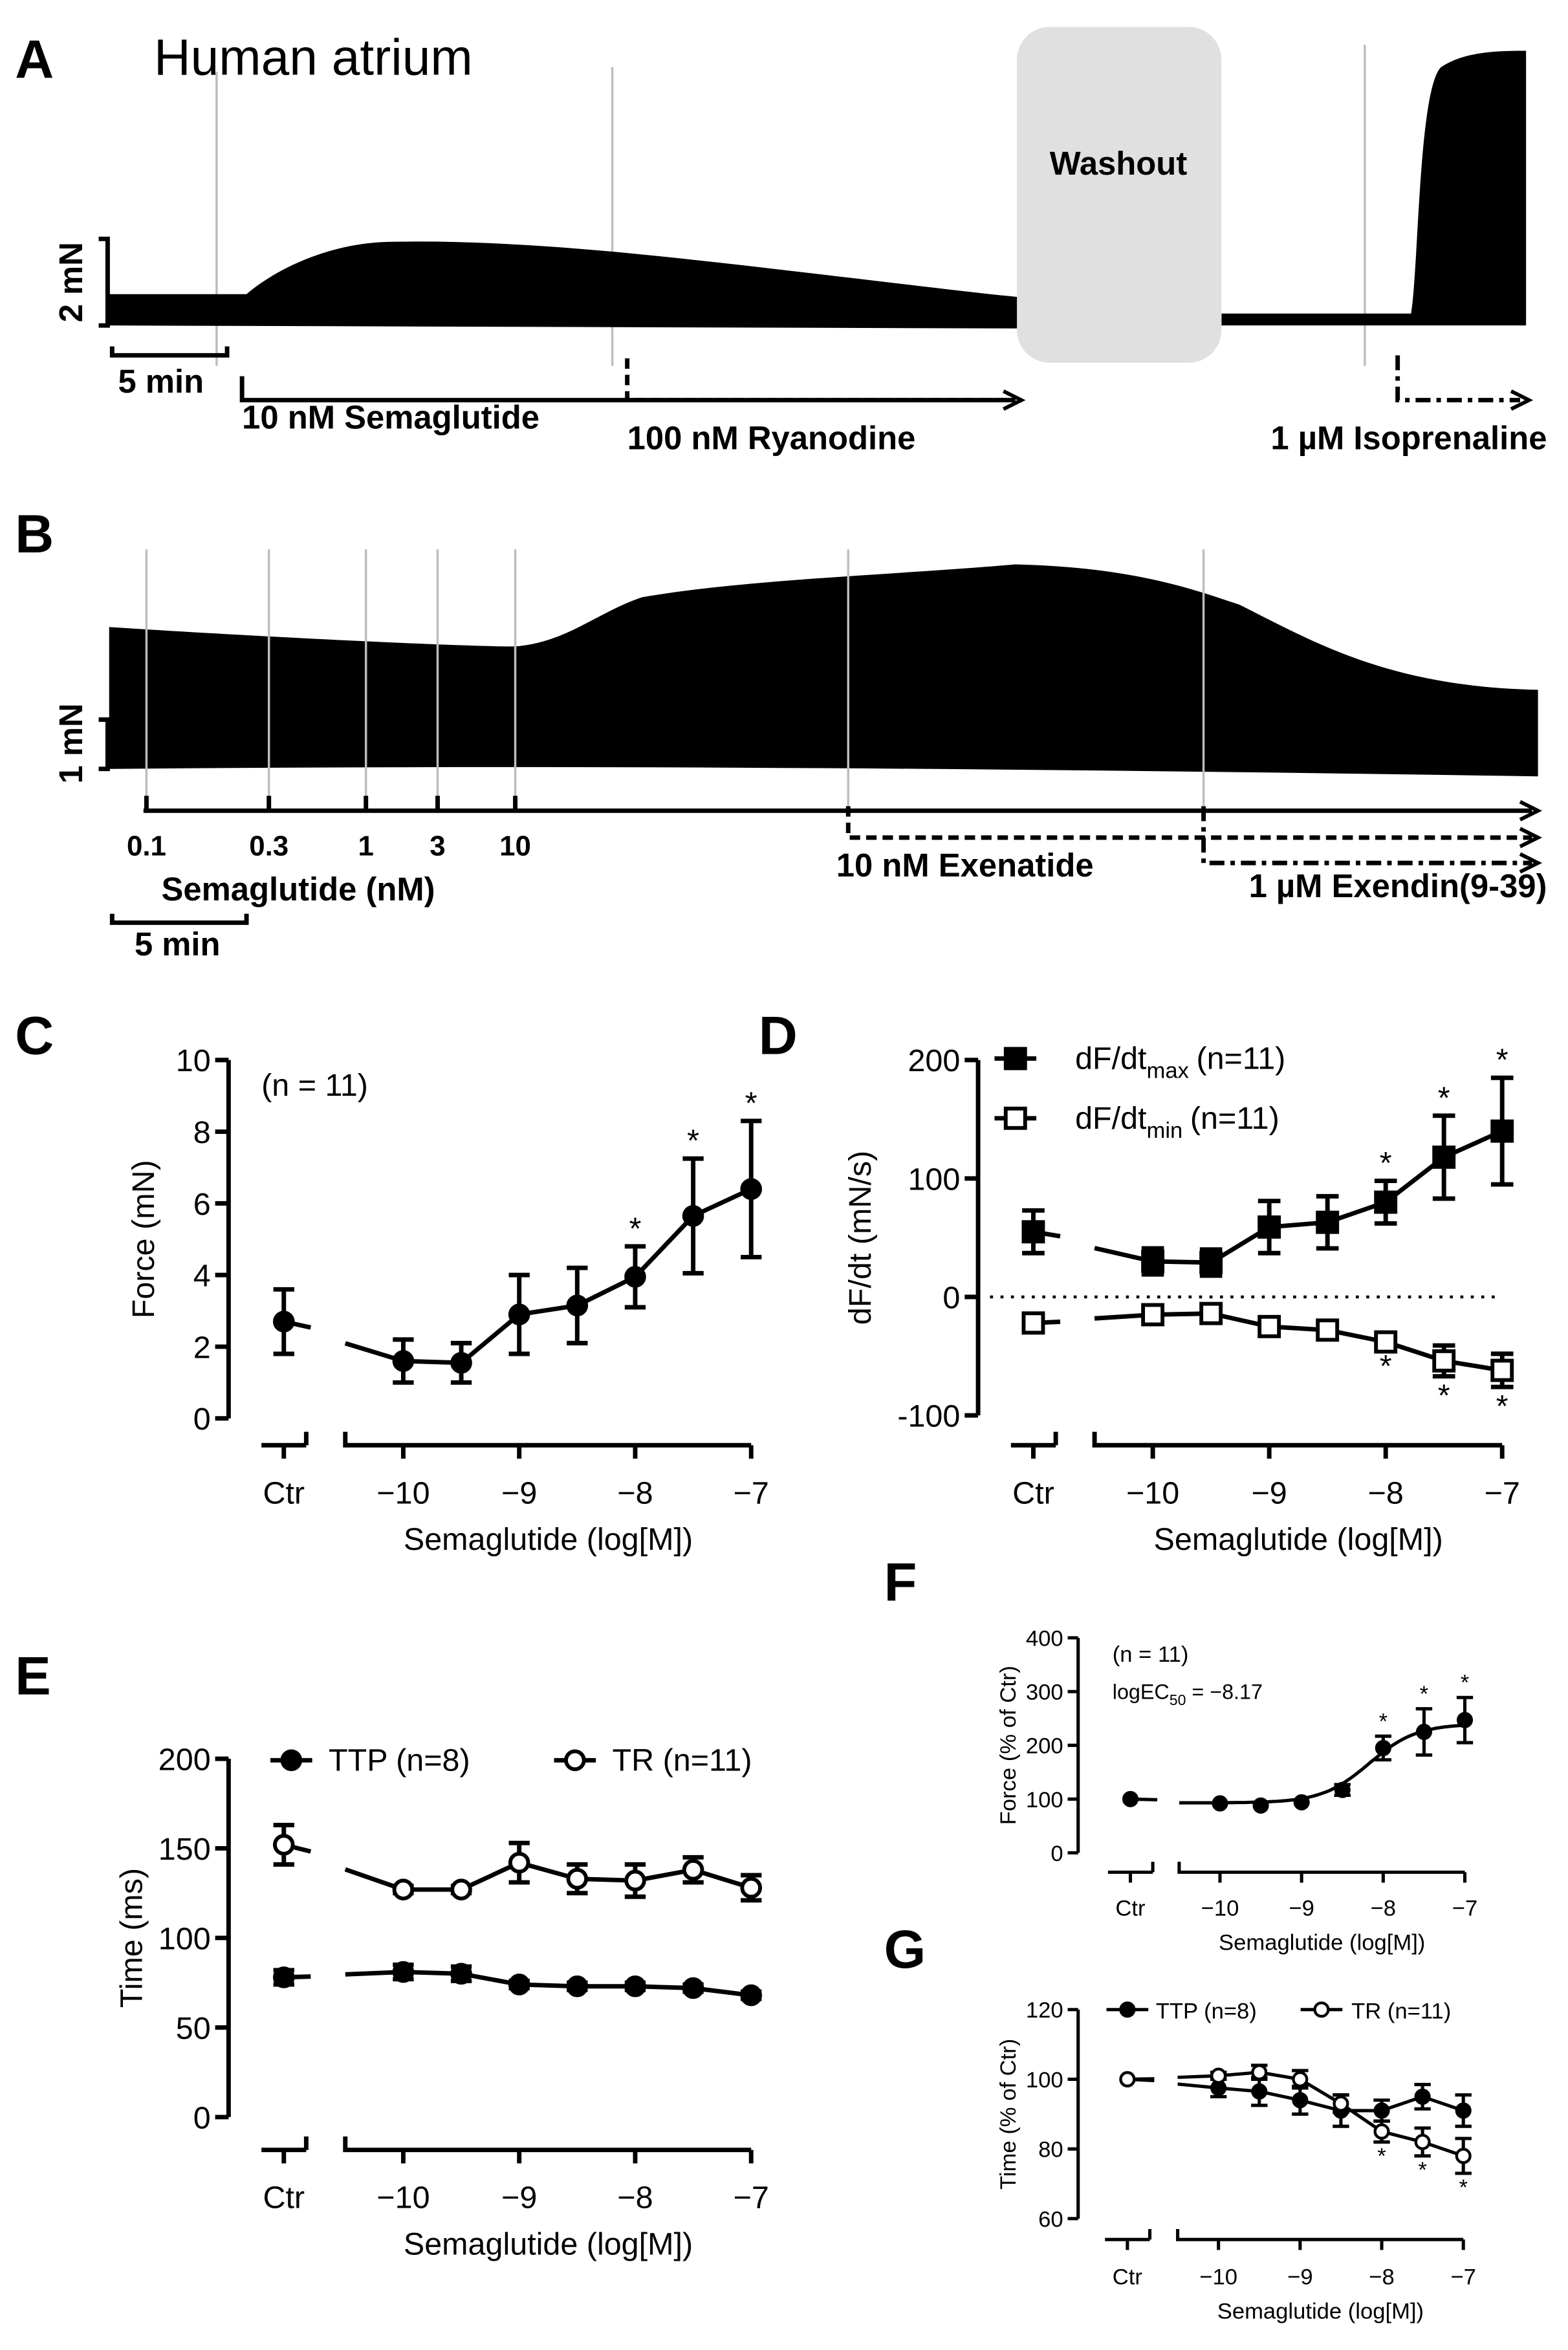 Image resolution: width=1568 pixels, height=2350 pixels. What do you see at coordinates (928, 1416) in the screenshot?
I see `y-tick-label: -100` at bounding box center [928, 1416].